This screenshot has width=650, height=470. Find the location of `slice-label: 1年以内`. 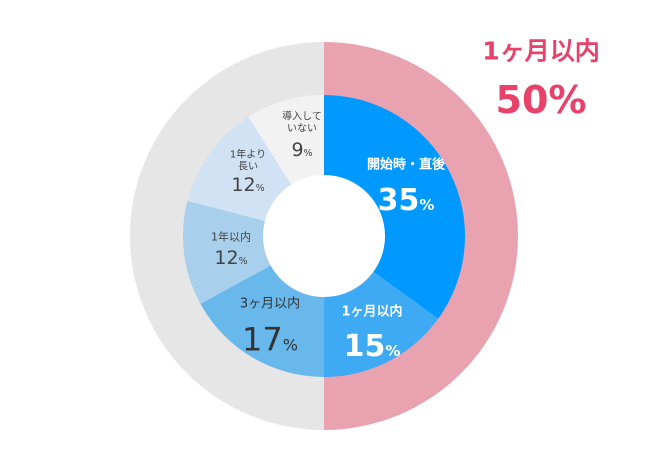

slice-label: 1年以内 is located at coordinates (231, 237).